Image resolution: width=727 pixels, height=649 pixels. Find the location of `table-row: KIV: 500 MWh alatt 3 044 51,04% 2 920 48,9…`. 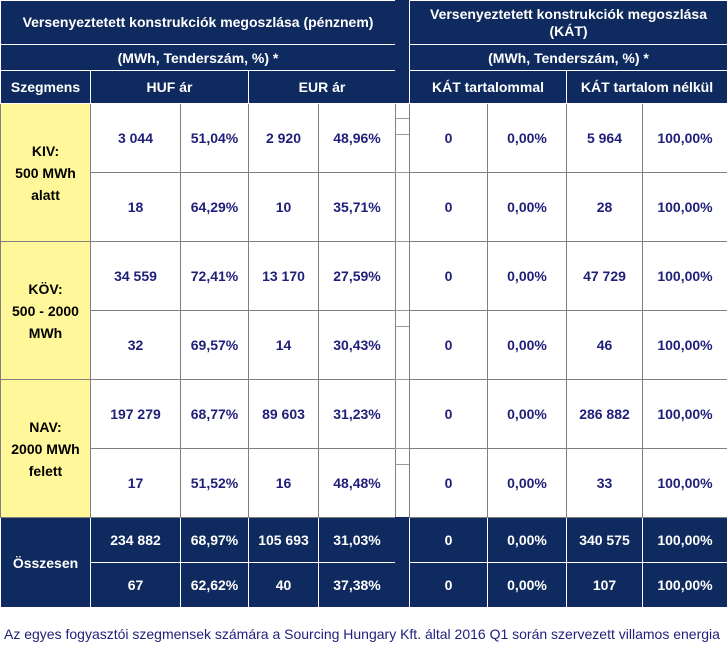

table-row: KIV: 500 MWh alatt 3 044 51,04% 2 920 48,9… is located at coordinates (198, 172).